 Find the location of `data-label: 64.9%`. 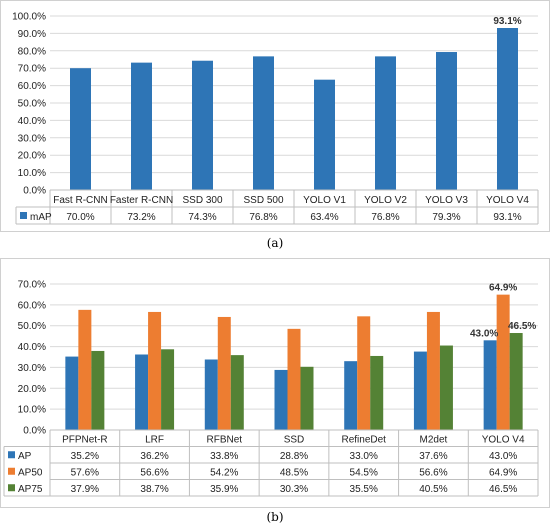

data-label: 64.9% is located at coordinates (503, 288).